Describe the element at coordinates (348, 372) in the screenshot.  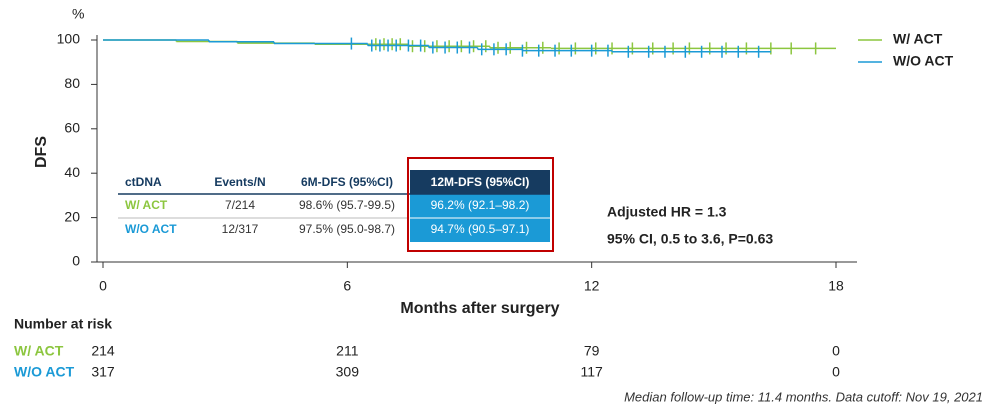
I see `risk-count: 309` at that location.